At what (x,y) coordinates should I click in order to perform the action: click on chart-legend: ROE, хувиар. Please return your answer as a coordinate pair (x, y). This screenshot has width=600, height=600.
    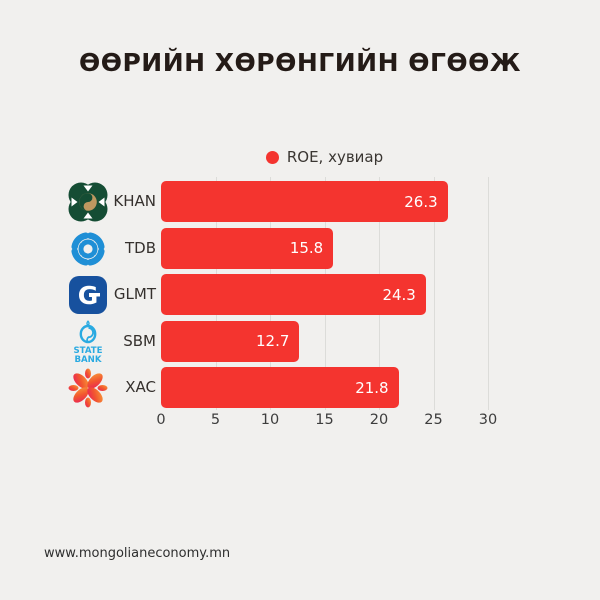
    Looking at the image, I should click on (324, 157).